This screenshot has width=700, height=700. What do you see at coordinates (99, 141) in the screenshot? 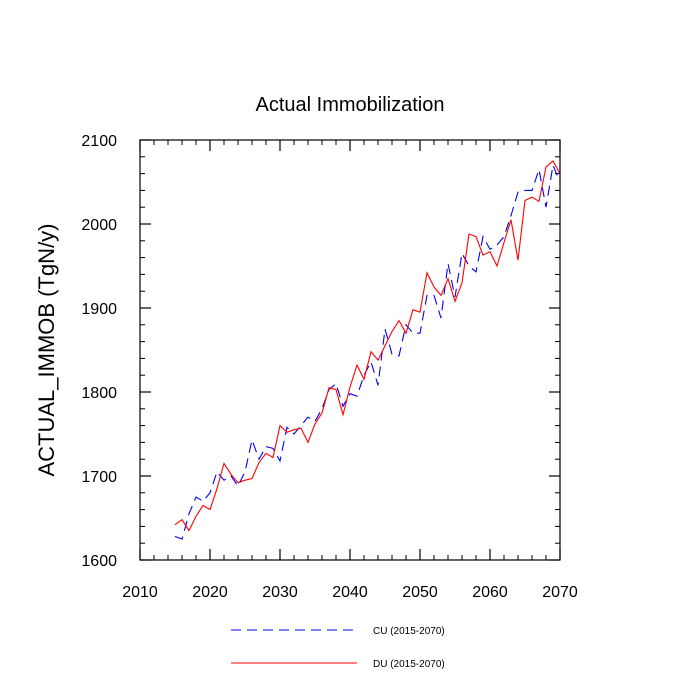
I see `y-tick-label: 2100` at bounding box center [99, 141].